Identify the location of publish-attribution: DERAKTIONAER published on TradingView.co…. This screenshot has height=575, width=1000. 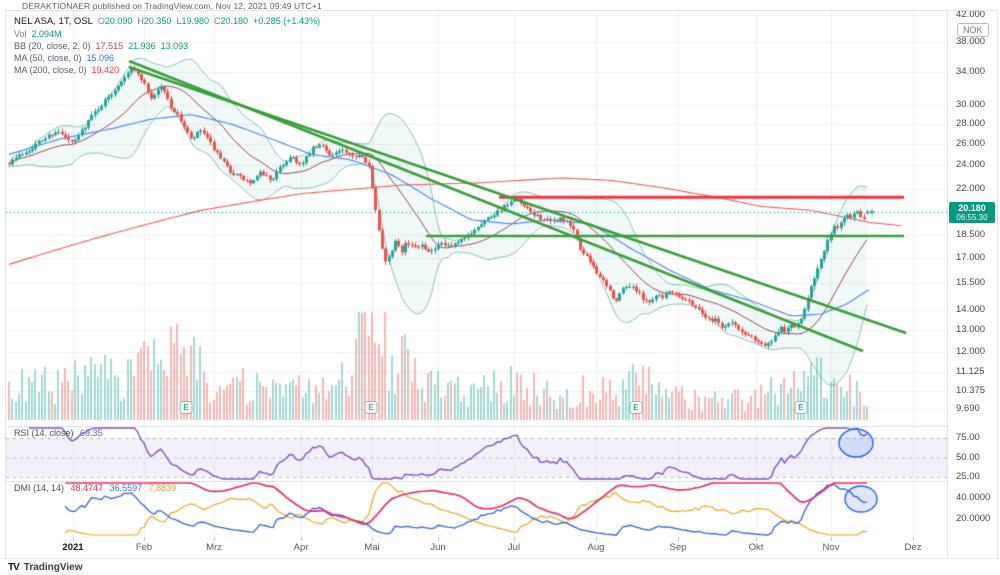
(172, 6).